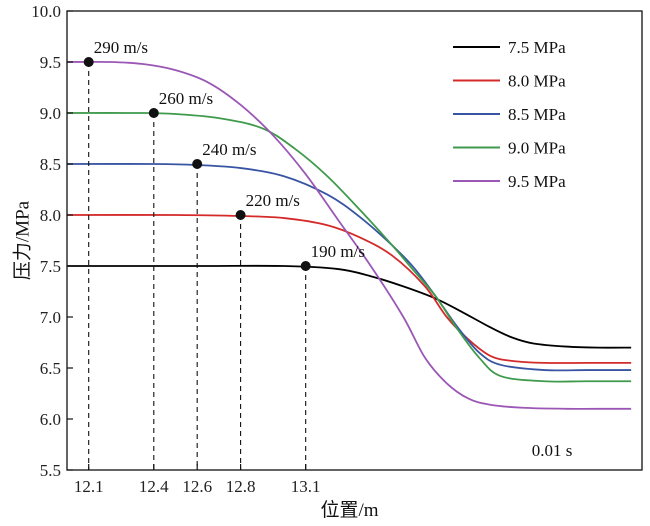 This screenshot has width=650, height=526. What do you see at coordinates (338, 251) in the screenshot?
I see `annotation-label-4: 190 m/s` at bounding box center [338, 251].